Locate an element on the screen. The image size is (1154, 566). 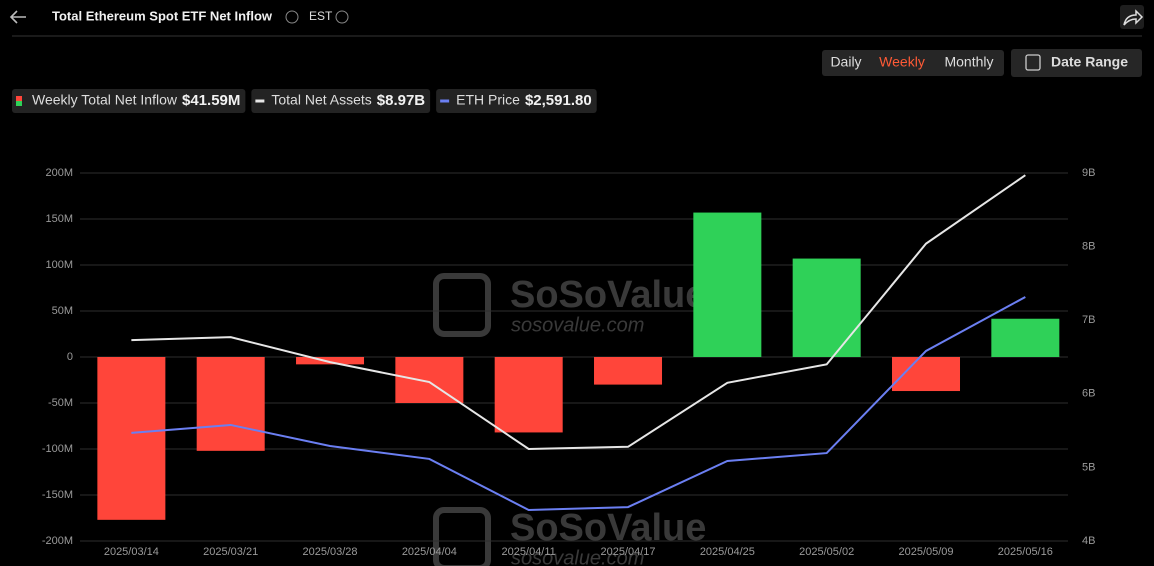
legend-name: Weekly Total Net Inflow is located at coordinates (105, 100).